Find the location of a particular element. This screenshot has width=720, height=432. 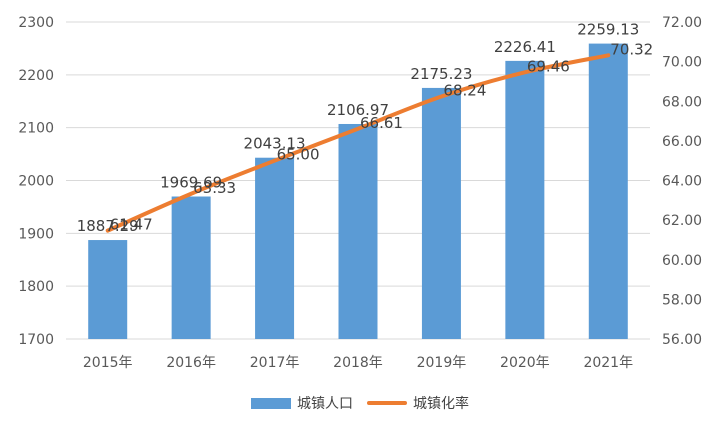

x-axis-tick-label: 2020年 is located at coordinates (525, 363).